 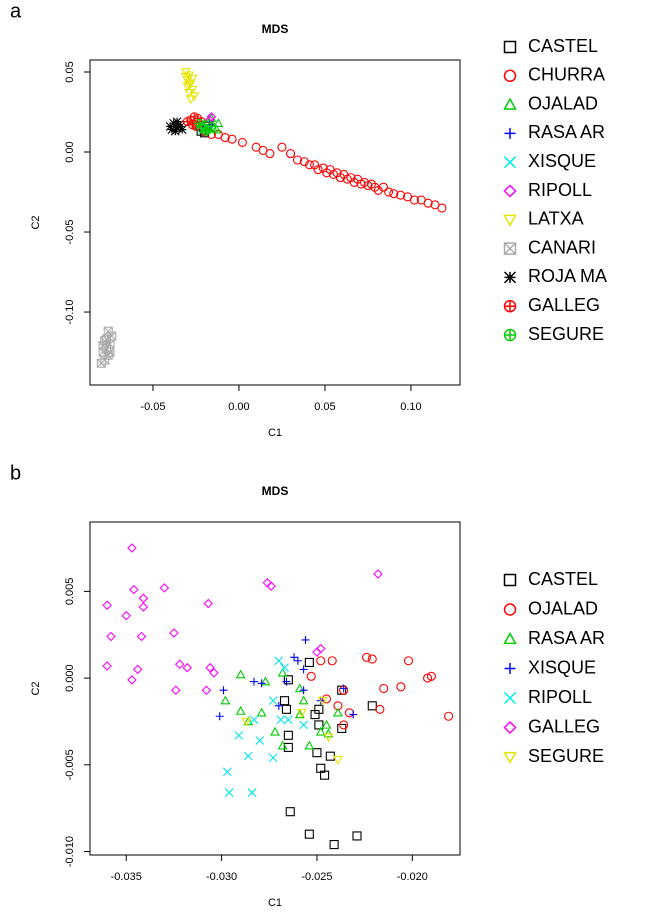 What do you see at coordinates (70, 71) in the screenshot?
I see `y-tick-label: 0.05` at bounding box center [70, 71].